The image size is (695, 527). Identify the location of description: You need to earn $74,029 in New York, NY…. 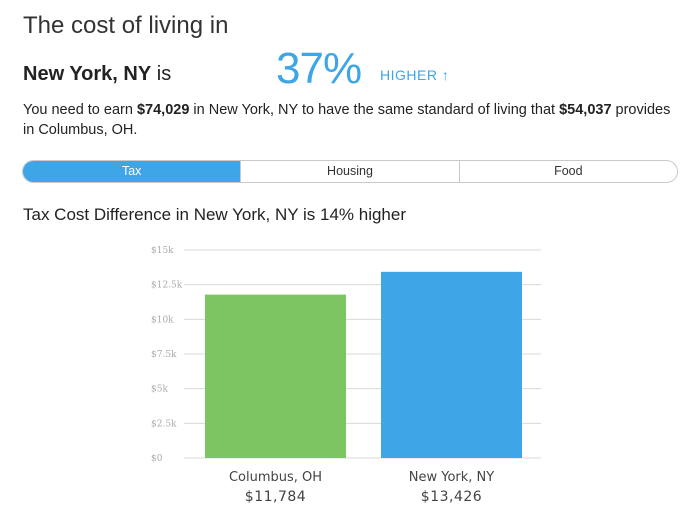
(353, 120).